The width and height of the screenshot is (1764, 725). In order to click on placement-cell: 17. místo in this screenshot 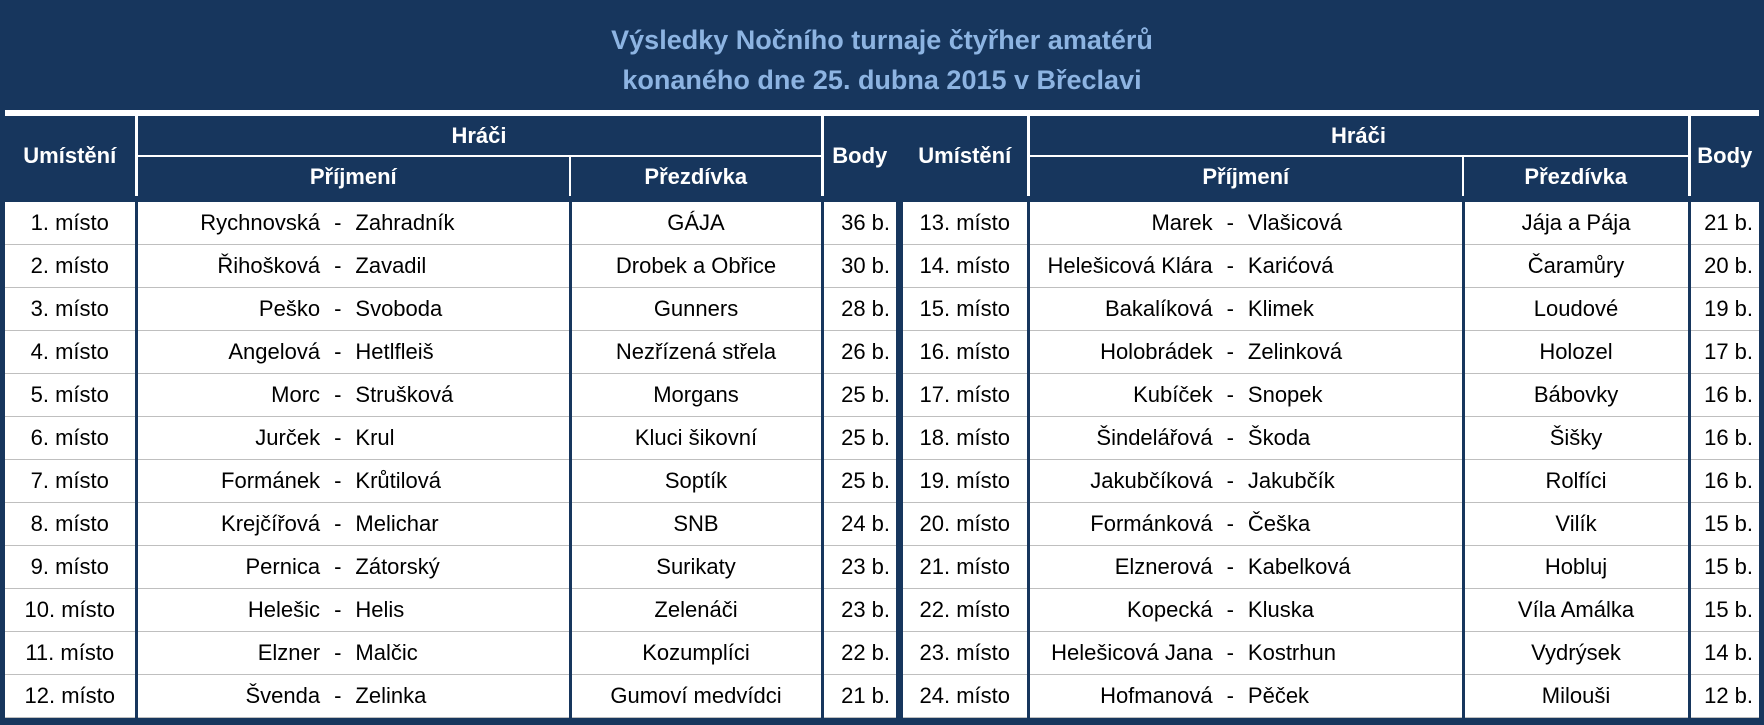, I will do `click(965, 395)`.